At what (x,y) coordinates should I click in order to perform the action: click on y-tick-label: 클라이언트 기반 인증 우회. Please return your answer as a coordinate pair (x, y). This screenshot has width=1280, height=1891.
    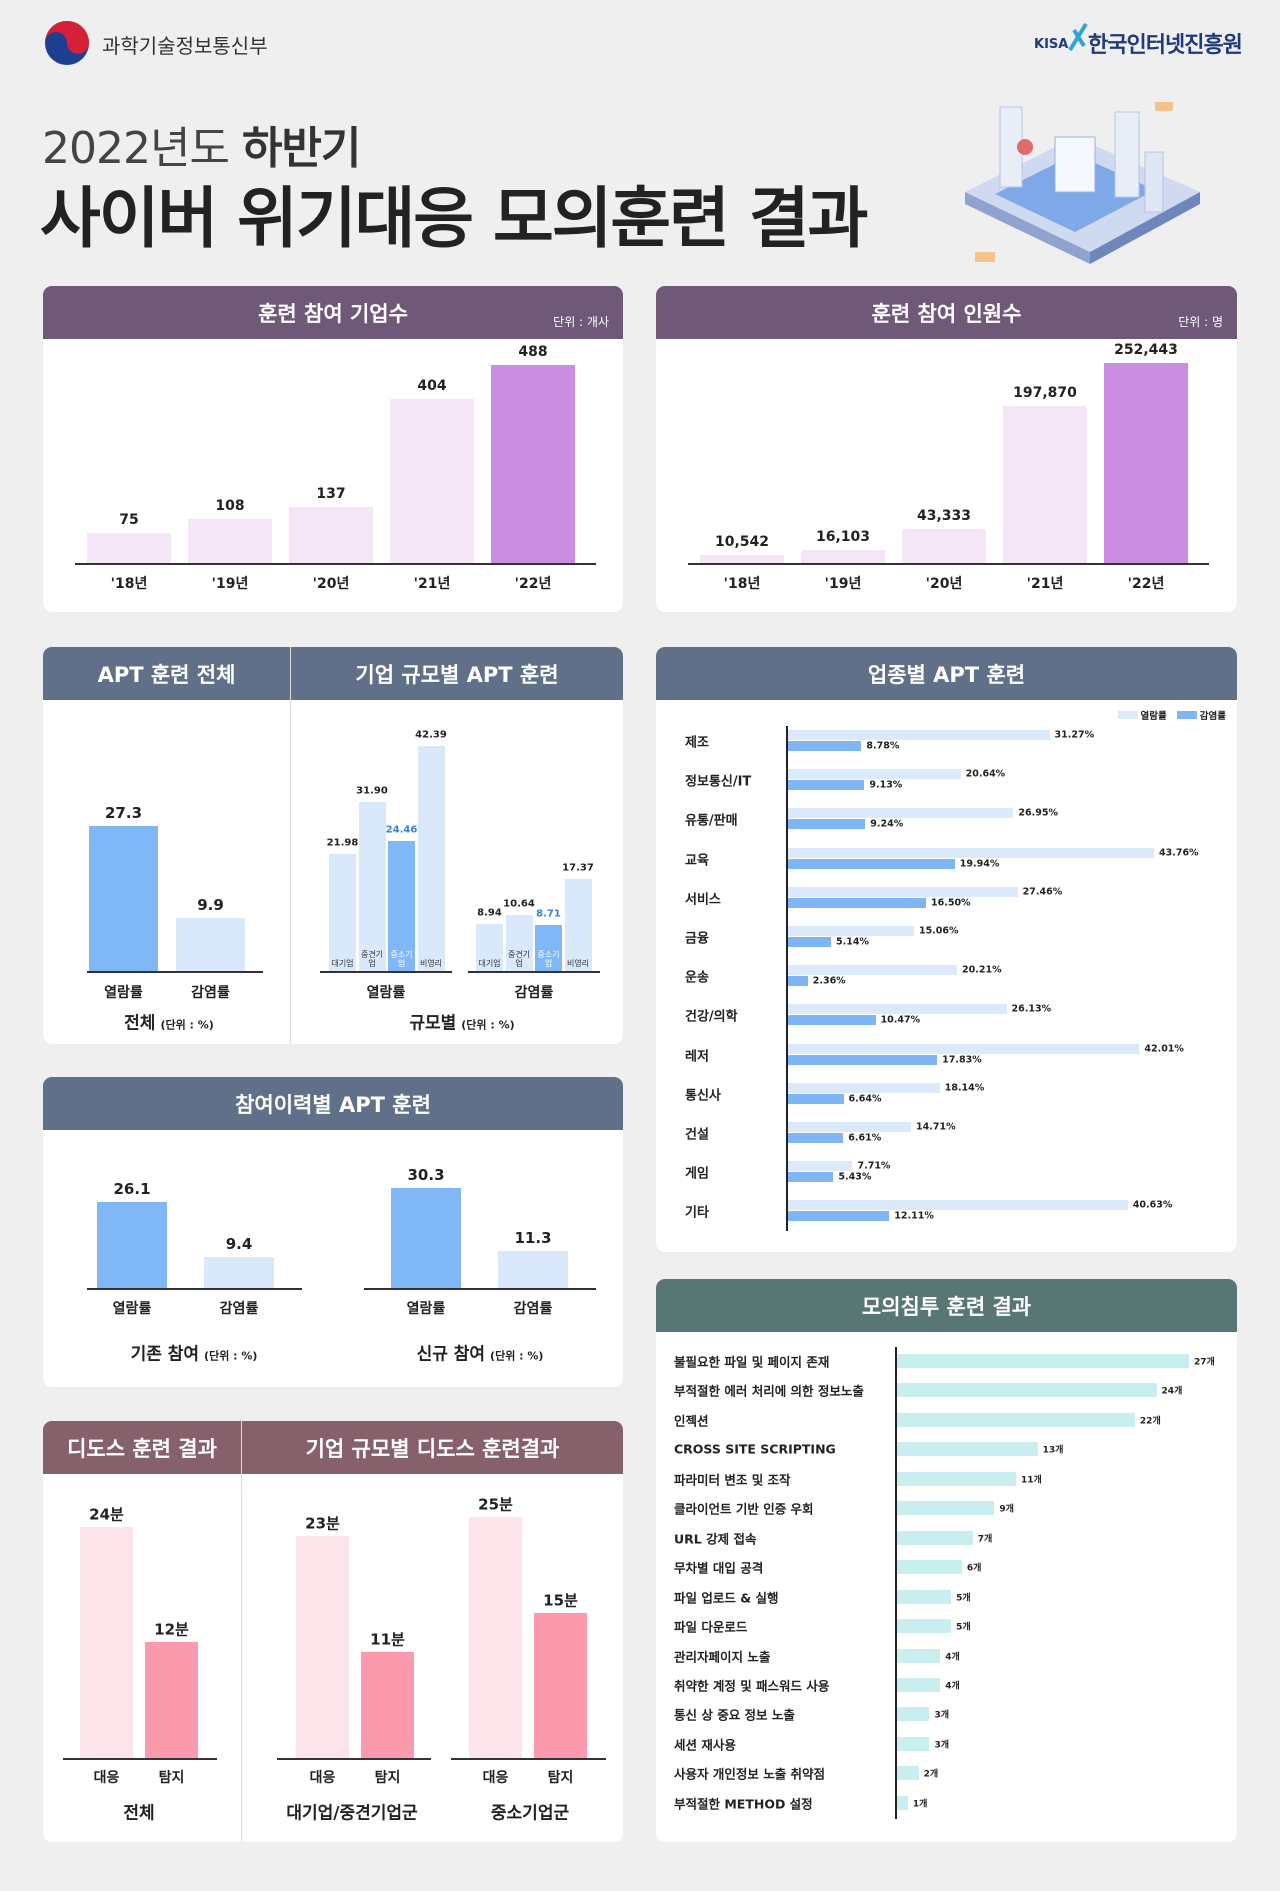
    Looking at the image, I should click on (744, 1509).